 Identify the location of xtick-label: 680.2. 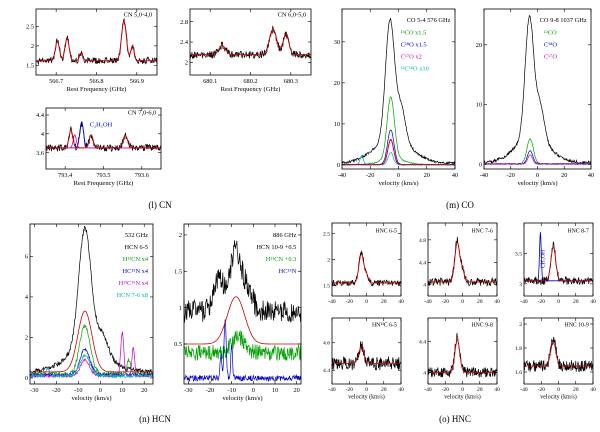
(250, 81).